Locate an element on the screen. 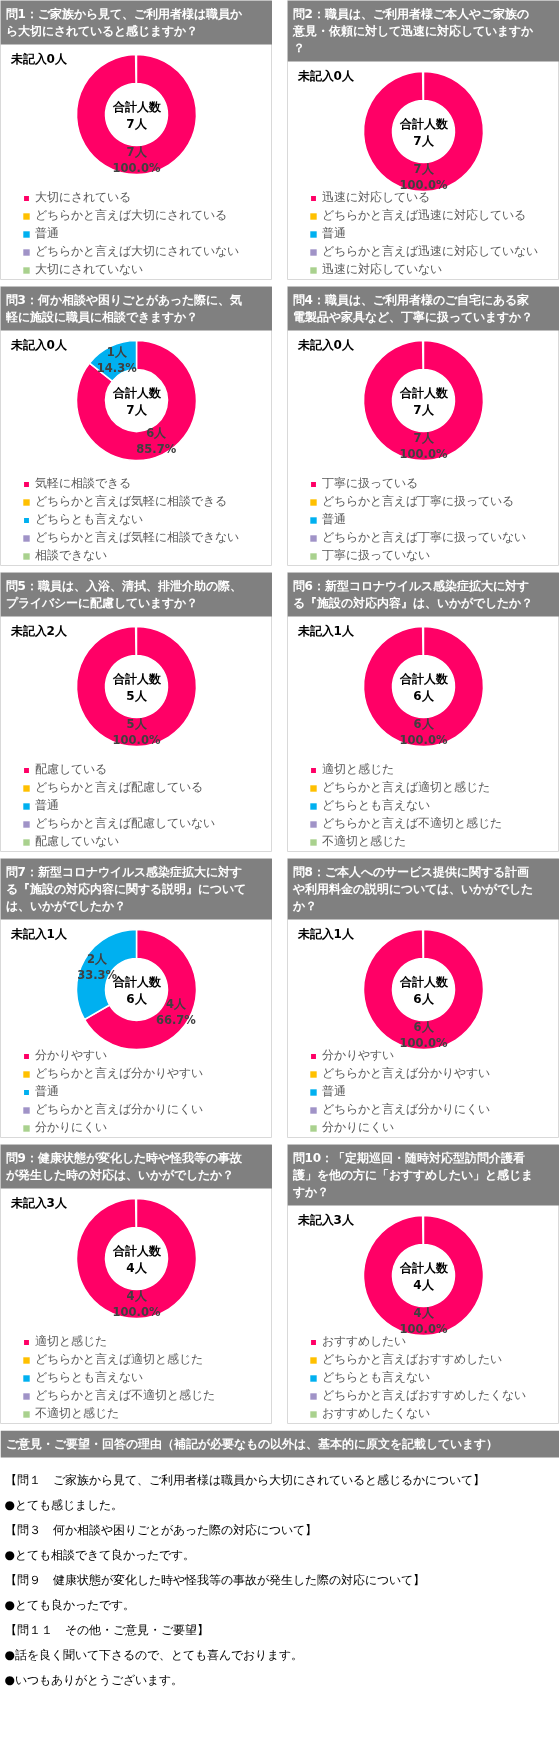 The width and height of the screenshot is (559, 1748). text: ●話を良く聞いて下さるので、とても喜んでおります。 is located at coordinates (153, 1654).